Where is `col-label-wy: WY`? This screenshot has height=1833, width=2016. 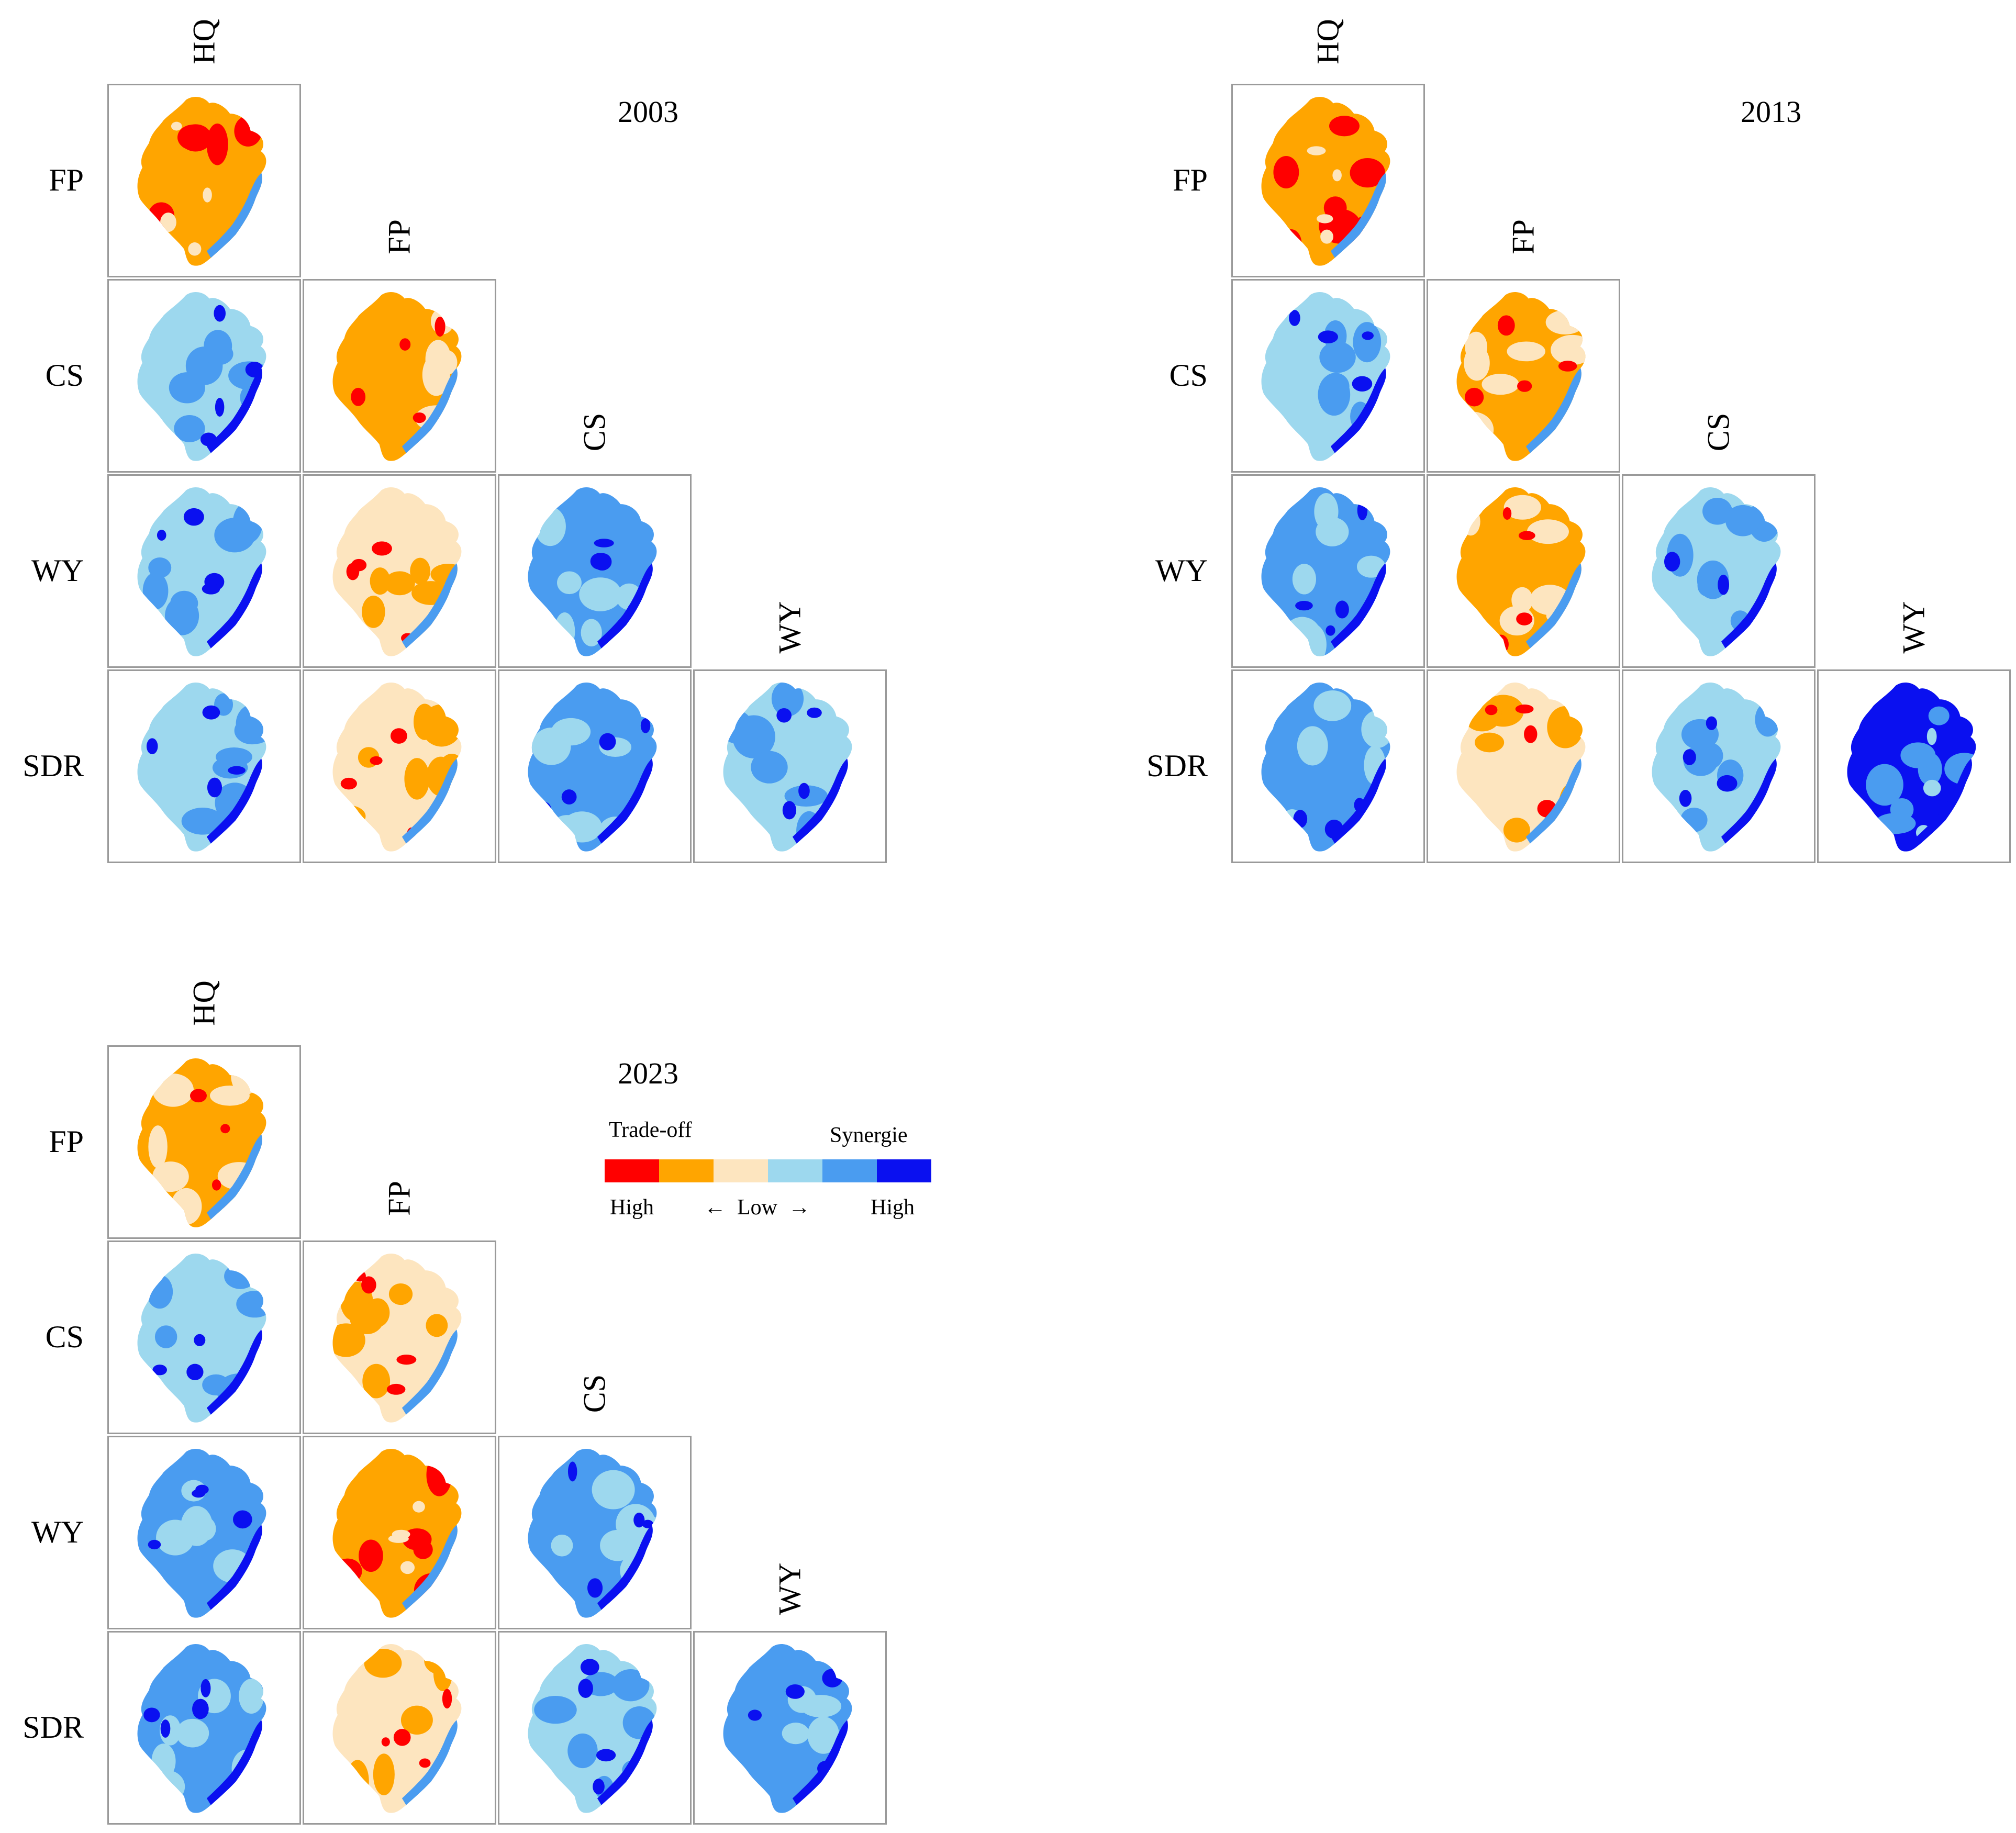
col-label-wy: WY is located at coordinates (789, 1589).